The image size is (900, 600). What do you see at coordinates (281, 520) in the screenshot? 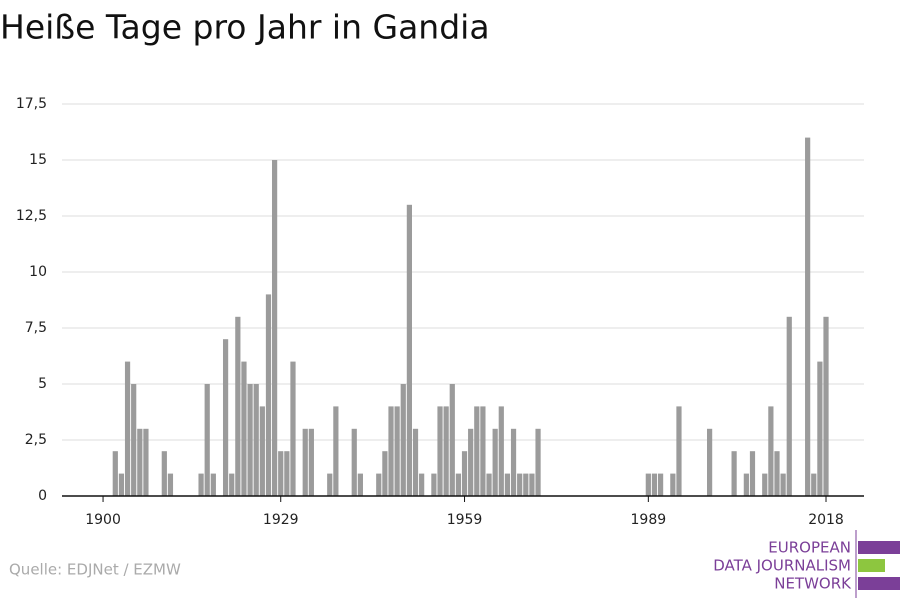
I see `x-tick-label: 1929` at bounding box center [281, 520].